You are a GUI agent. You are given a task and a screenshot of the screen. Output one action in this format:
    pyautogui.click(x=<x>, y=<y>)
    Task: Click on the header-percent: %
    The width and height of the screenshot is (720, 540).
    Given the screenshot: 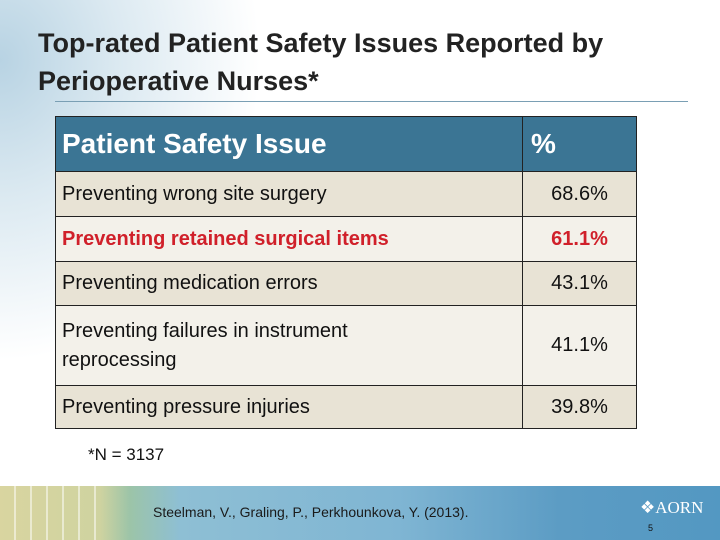 What is the action you would take?
    pyautogui.click(x=579, y=144)
    